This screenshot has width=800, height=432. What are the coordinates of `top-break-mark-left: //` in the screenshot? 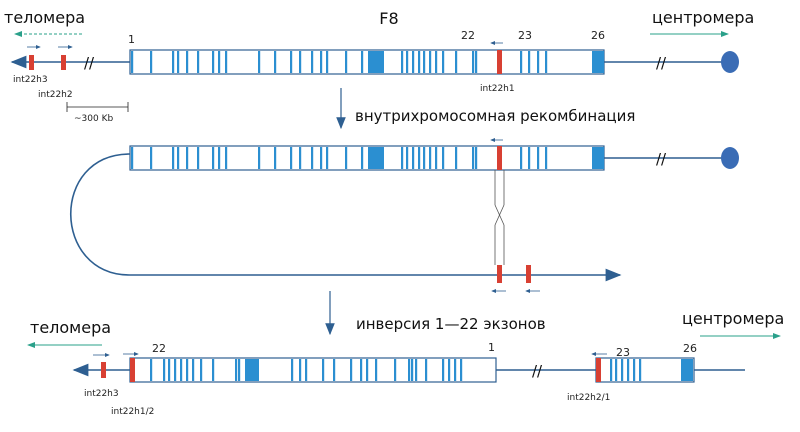 It's located at (89, 63).